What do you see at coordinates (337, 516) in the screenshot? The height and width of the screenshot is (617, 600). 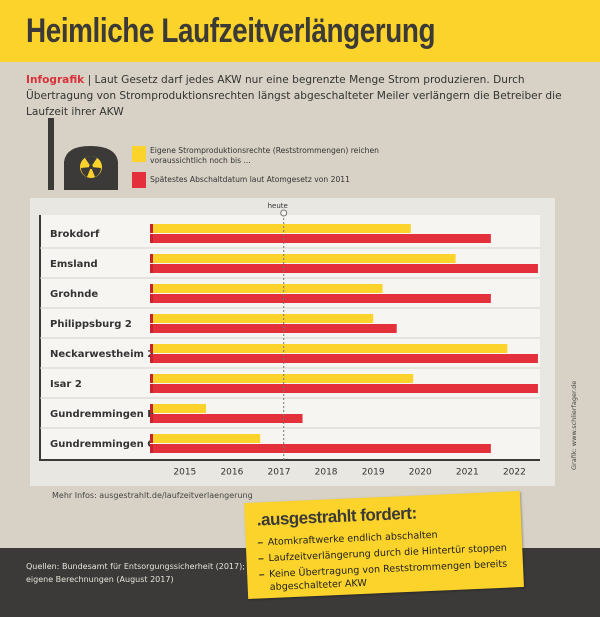 I see `demands-title: .ausgestrahlt fordert:` at bounding box center [337, 516].